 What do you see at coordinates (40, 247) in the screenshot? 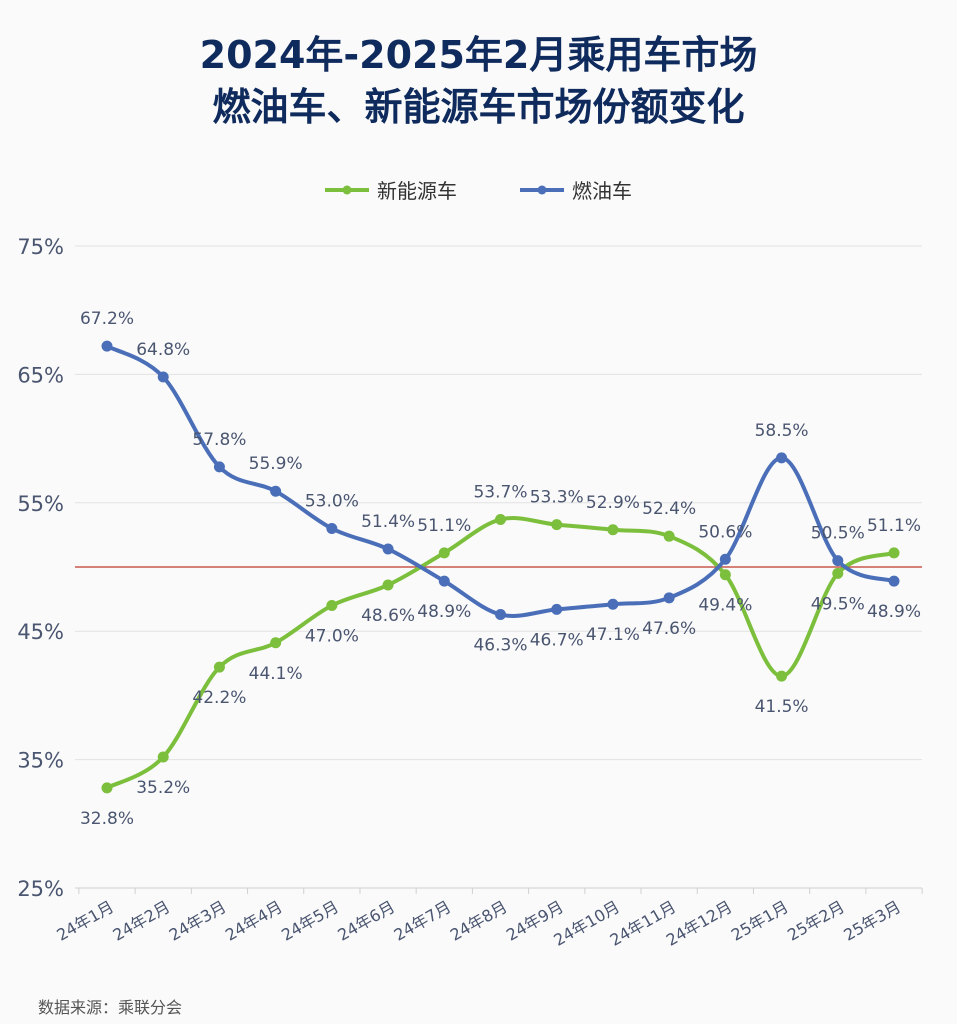
I see `y-tick-label: 75%` at bounding box center [40, 247].